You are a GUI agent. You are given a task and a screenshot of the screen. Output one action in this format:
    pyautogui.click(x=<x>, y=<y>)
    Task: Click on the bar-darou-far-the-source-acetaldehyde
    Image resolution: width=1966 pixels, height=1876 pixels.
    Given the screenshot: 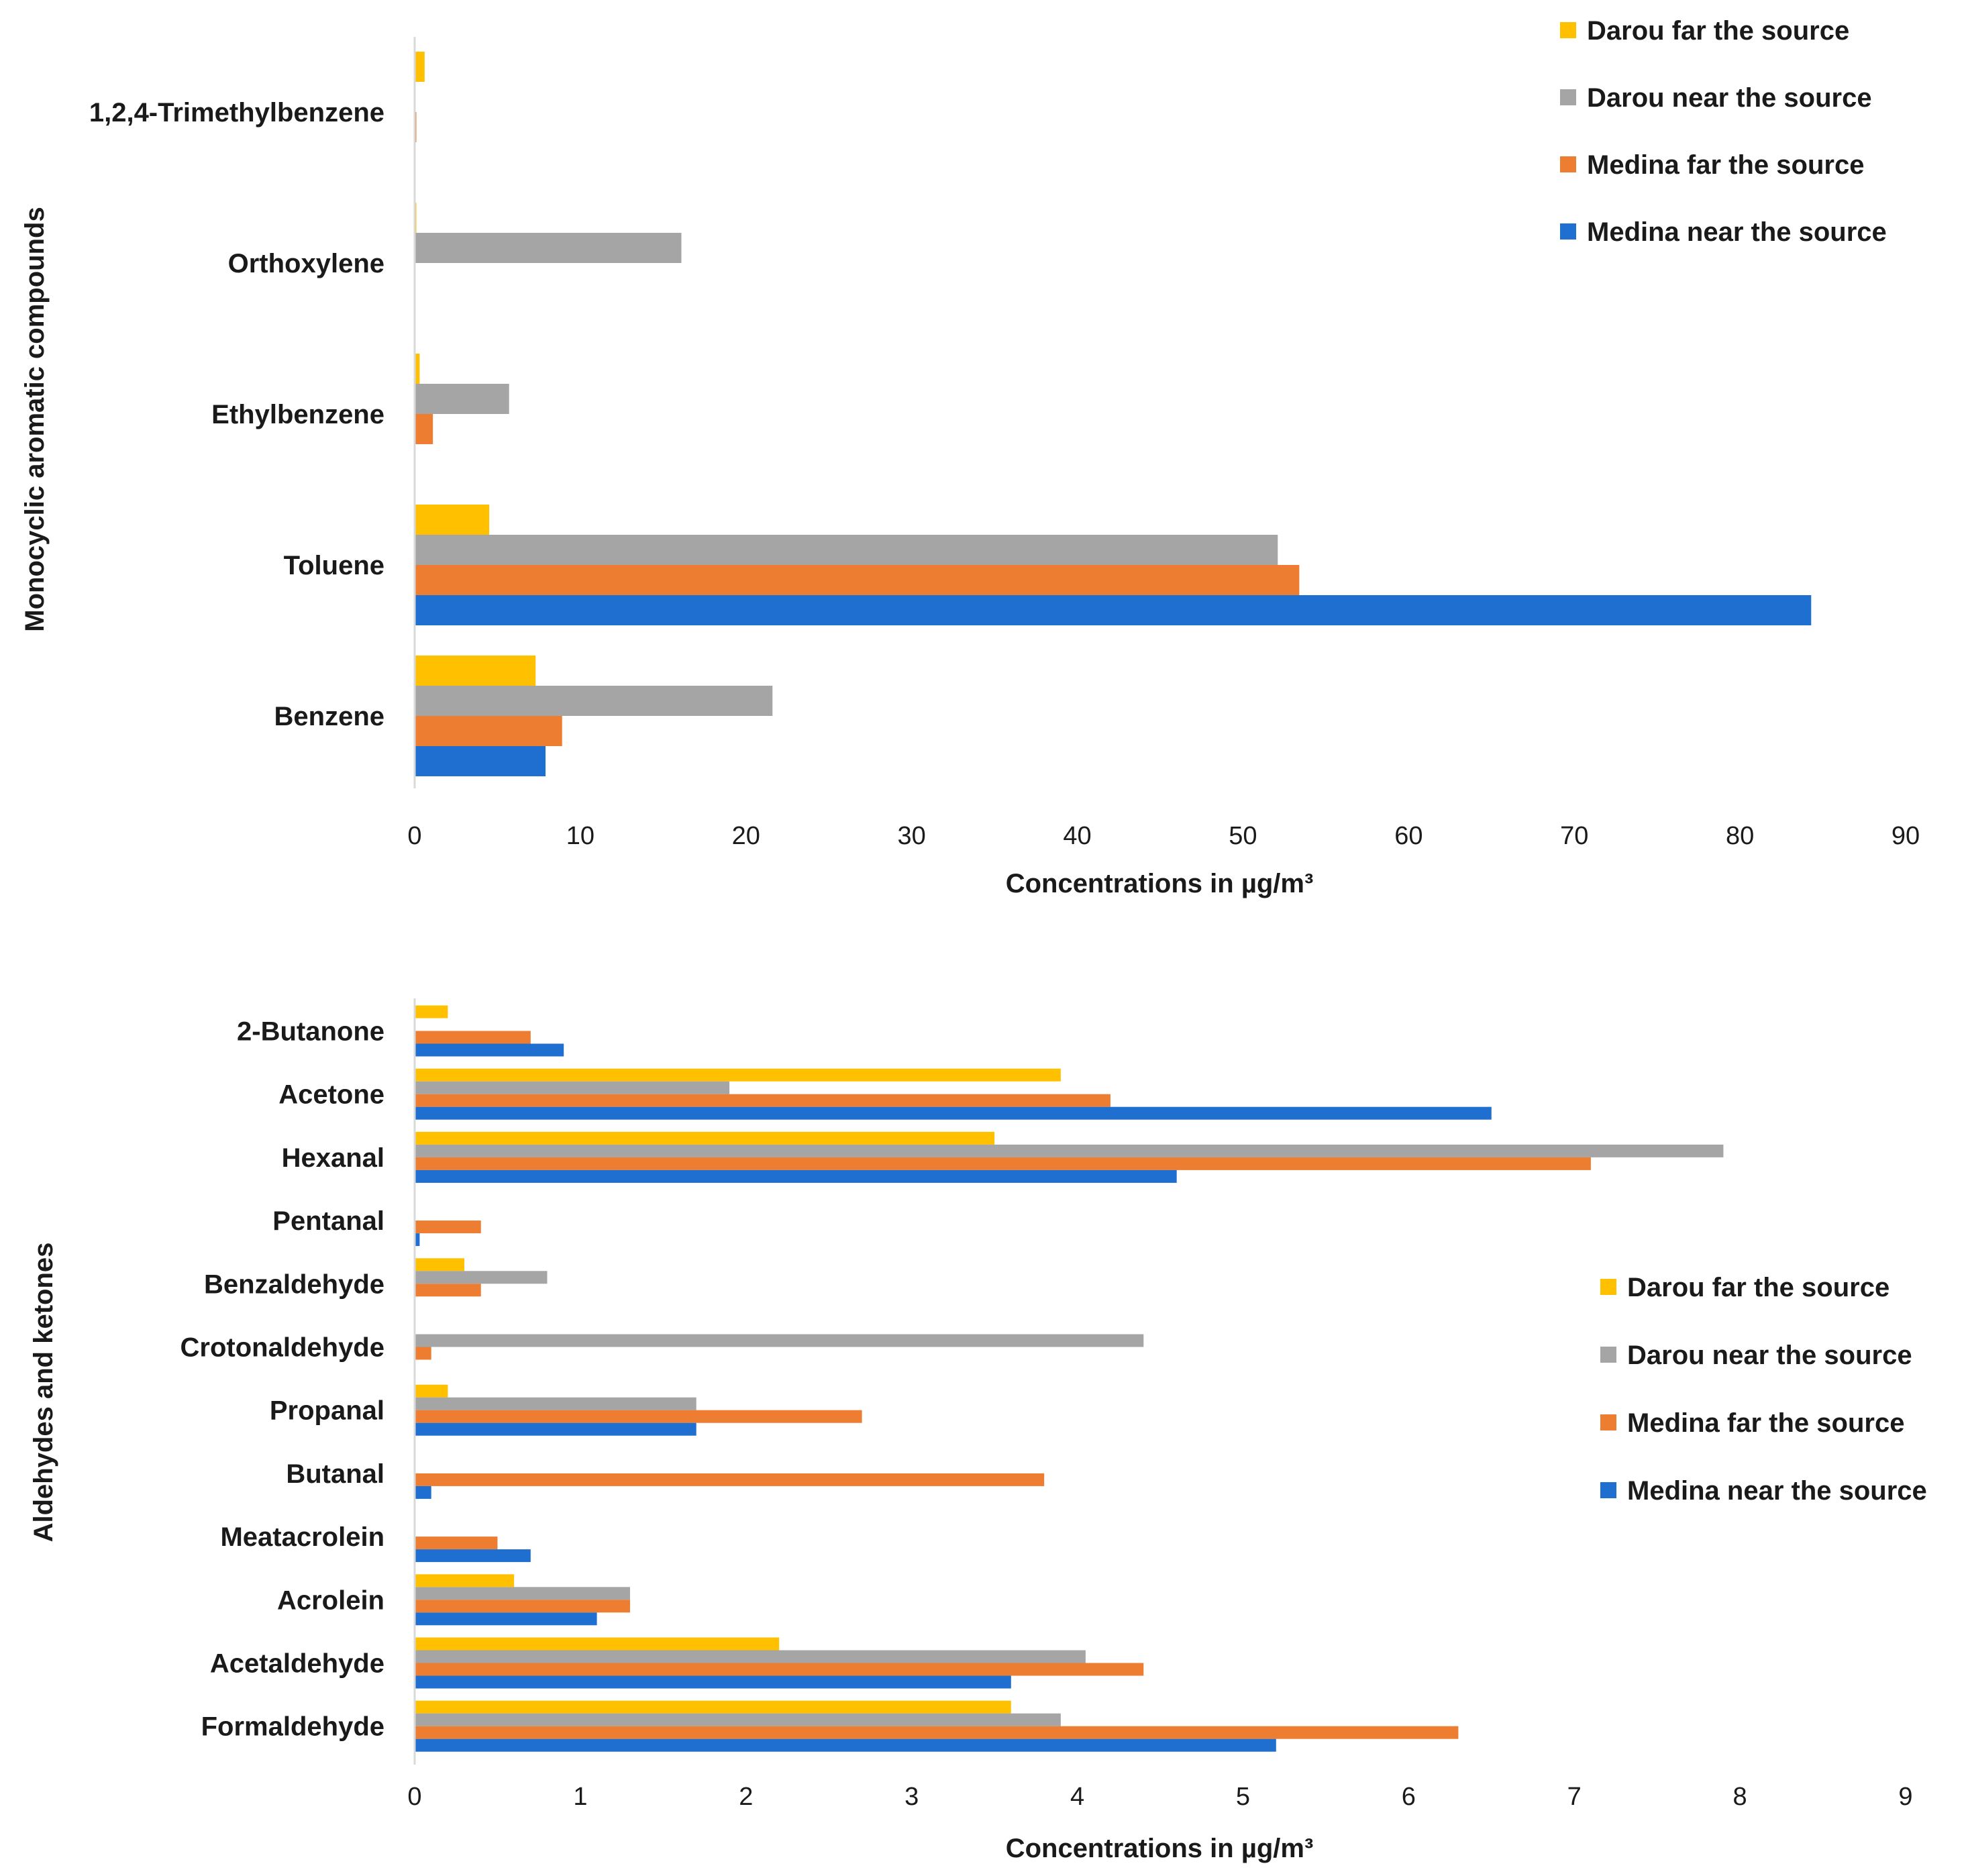 What is the action you would take?
    pyautogui.click(x=597, y=1644)
    